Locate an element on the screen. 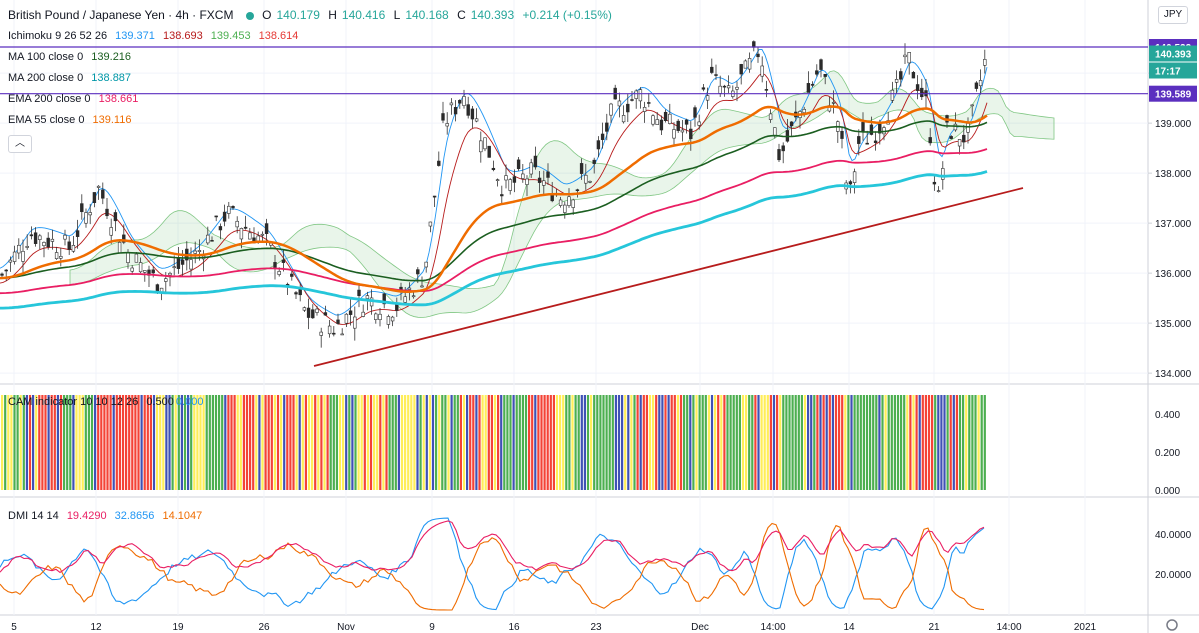 This screenshot has width=1199, height=633. time-tick-label: Nov is located at coordinates (346, 627).